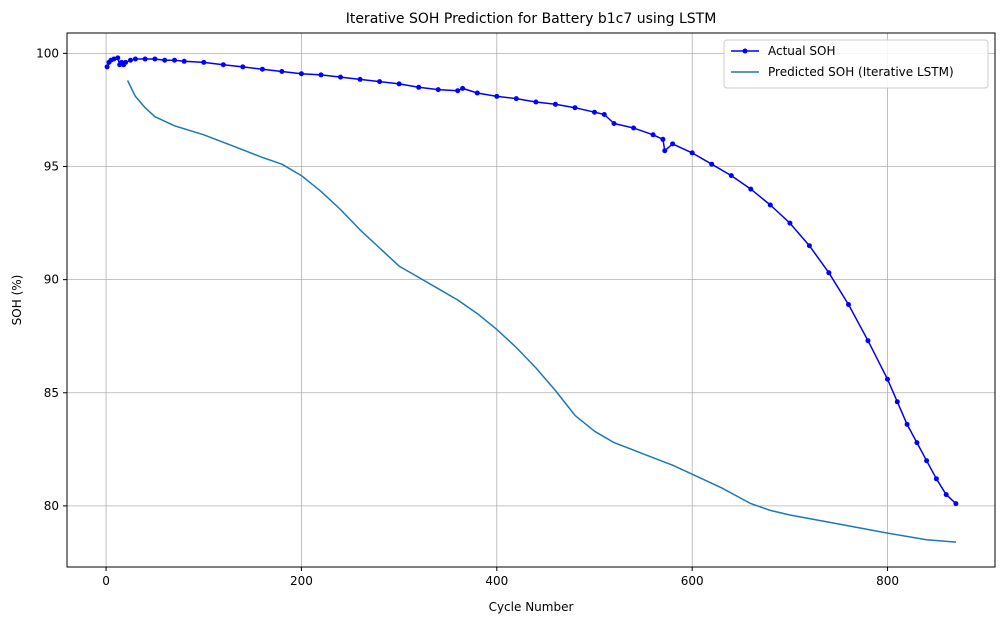 The image size is (1005, 624). Describe the element at coordinates (802, 51) in the screenshot. I see `legend-label-actual: Actual SOH` at that location.